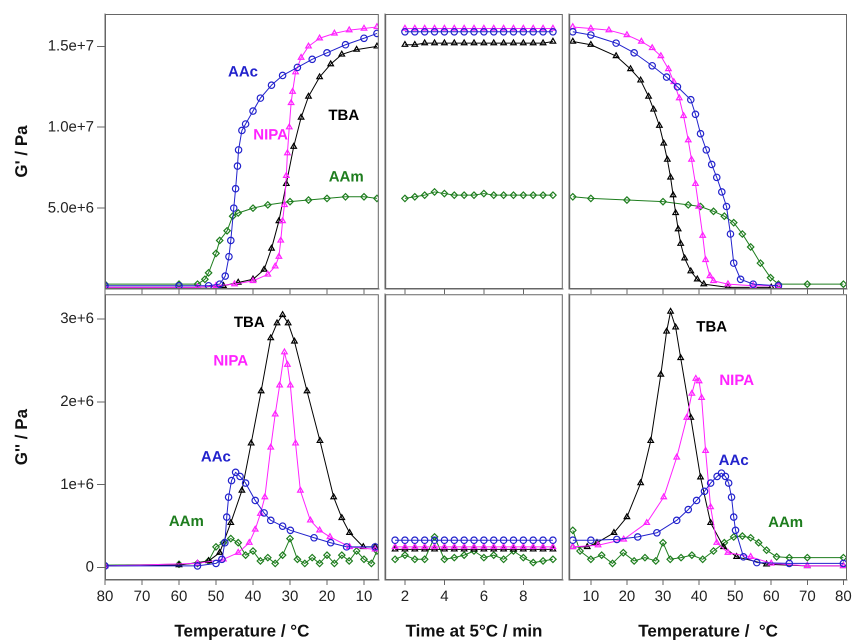  Describe the element at coordinates (71, 45) in the screenshot. I see `y-tick-label: 1.5e+7` at that location.